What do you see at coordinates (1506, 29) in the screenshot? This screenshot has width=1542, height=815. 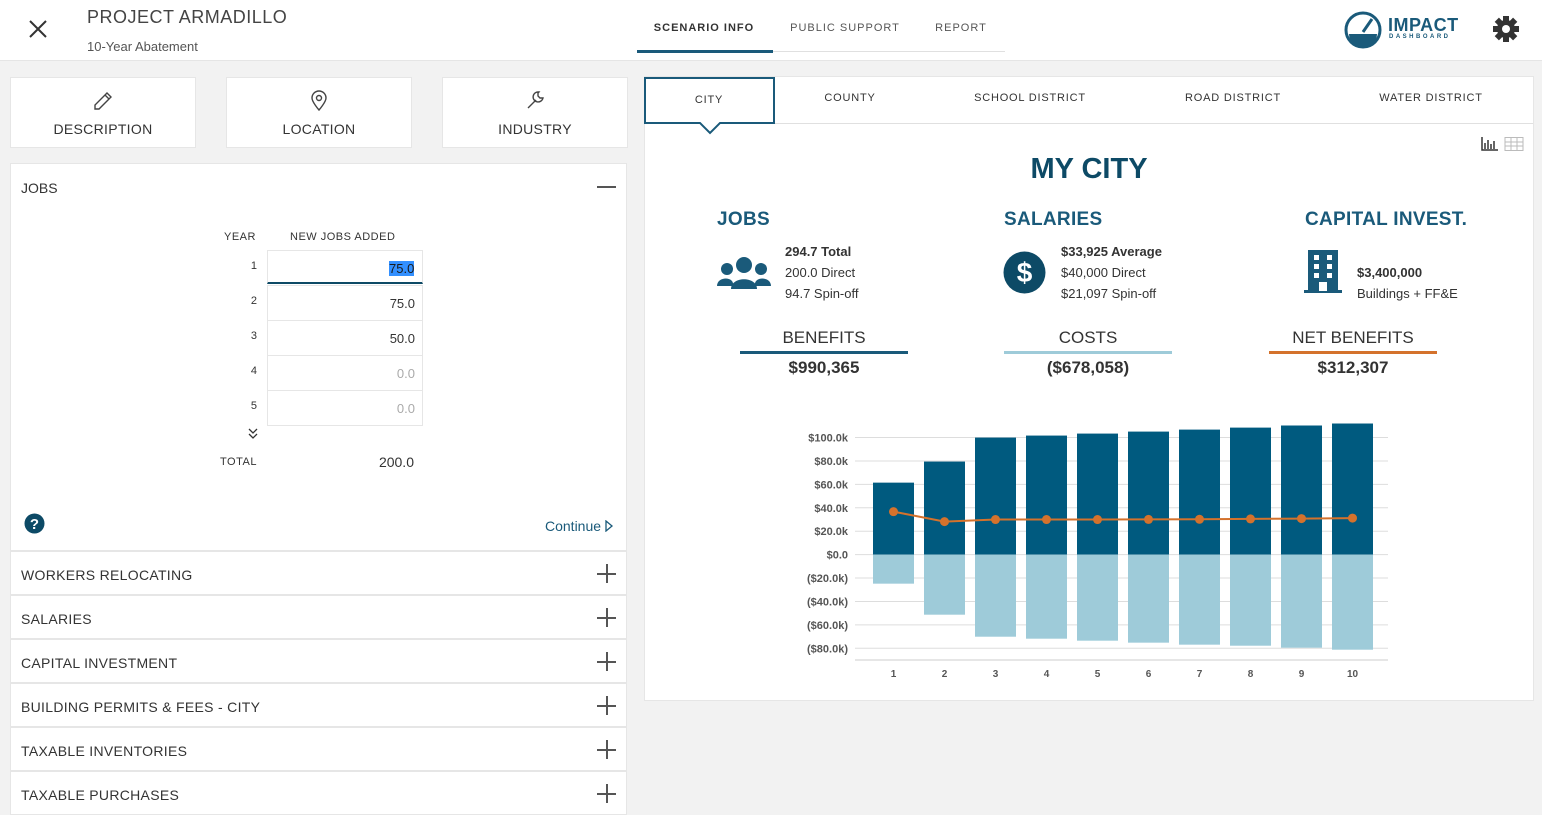 I see `settings-button` at bounding box center [1506, 29].